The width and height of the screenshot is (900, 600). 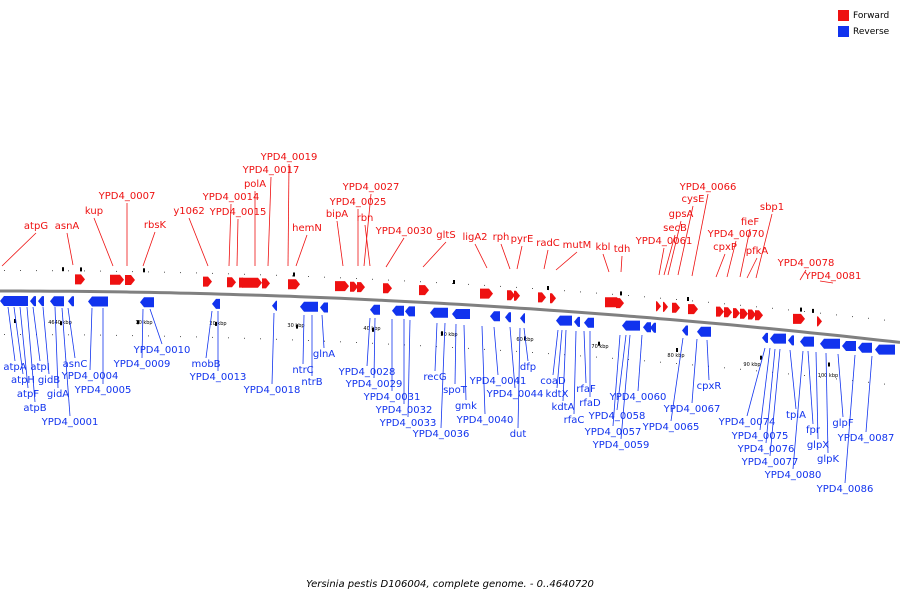 What do you see at coordinates (188, 211) in the screenshot?
I see `forward-gene-label-y1062: y1062` at bounding box center [188, 211].